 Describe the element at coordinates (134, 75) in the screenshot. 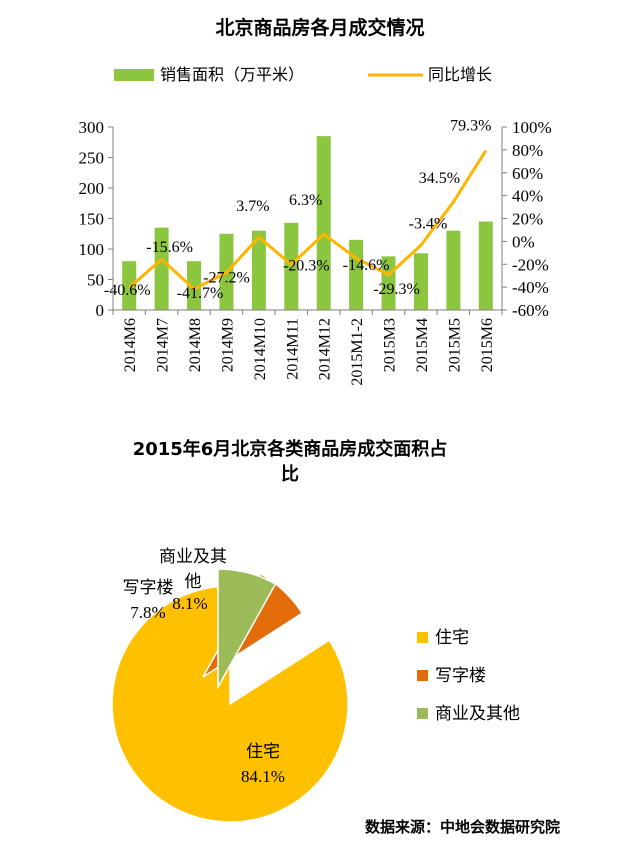

I see `legend-bar-swatch` at that location.